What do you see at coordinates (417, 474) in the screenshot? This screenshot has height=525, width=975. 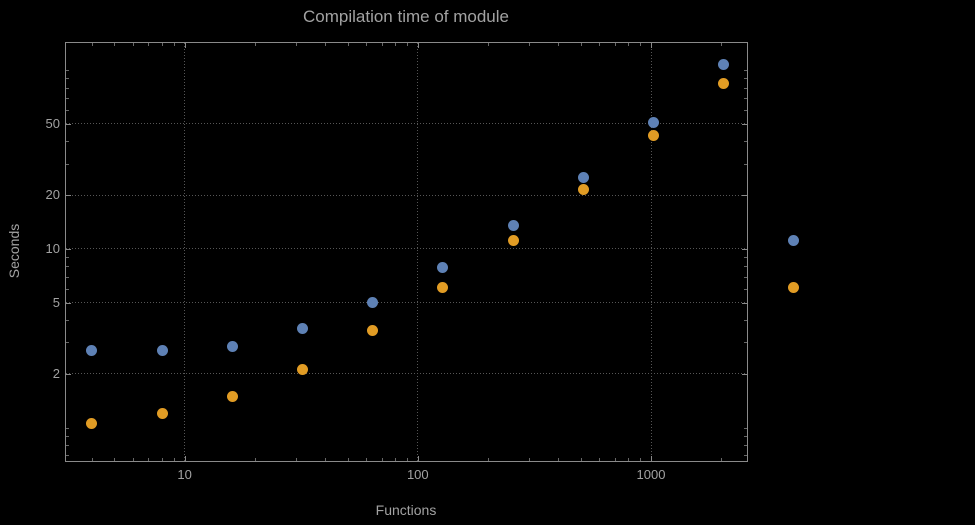 I see `x-tick-label: 100` at bounding box center [417, 474].